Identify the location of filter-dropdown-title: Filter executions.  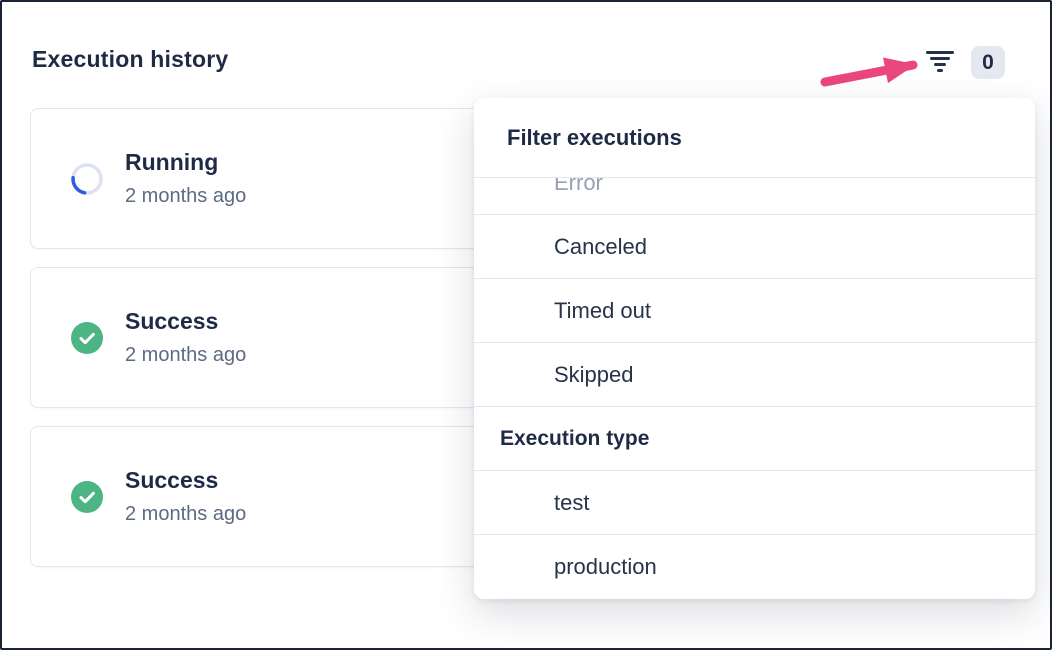
(754, 138).